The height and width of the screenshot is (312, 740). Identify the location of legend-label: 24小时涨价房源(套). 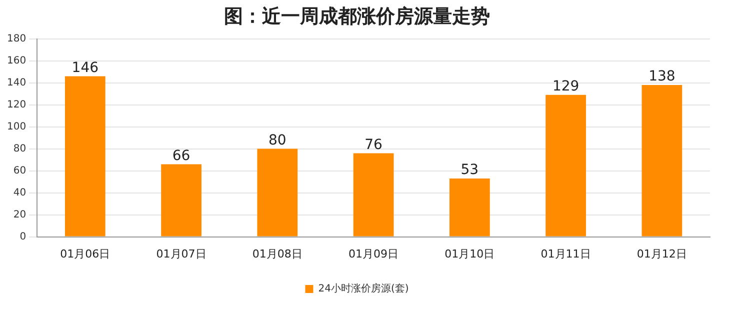
(363, 288).